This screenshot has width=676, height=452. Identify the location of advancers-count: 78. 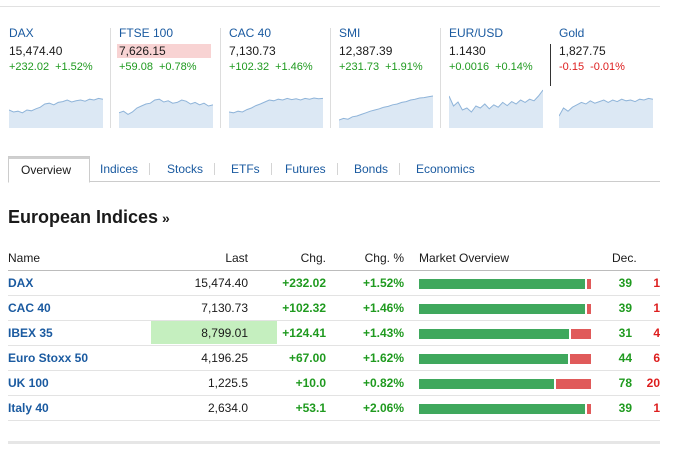
(625, 383).